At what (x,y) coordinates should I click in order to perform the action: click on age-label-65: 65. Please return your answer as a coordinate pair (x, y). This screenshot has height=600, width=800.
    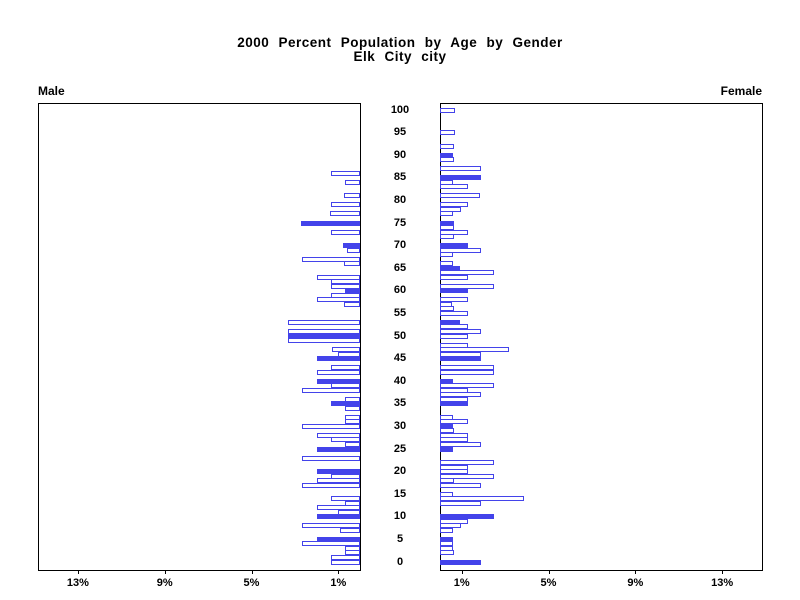
    Looking at the image, I should click on (400, 267).